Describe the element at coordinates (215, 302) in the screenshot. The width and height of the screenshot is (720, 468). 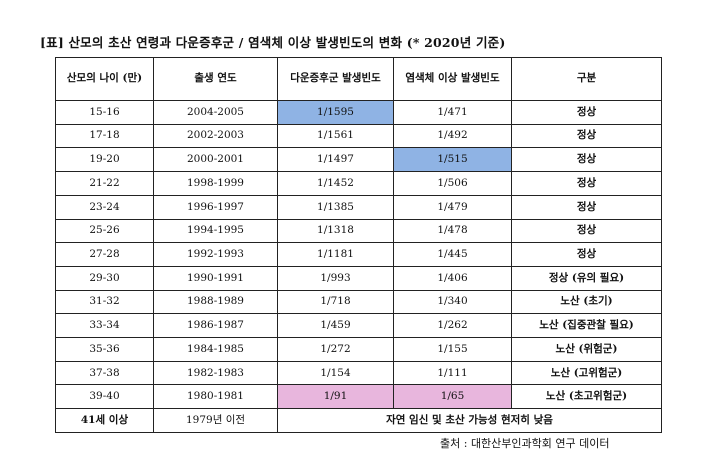
I see `cell-year: 1988-1989` at that location.